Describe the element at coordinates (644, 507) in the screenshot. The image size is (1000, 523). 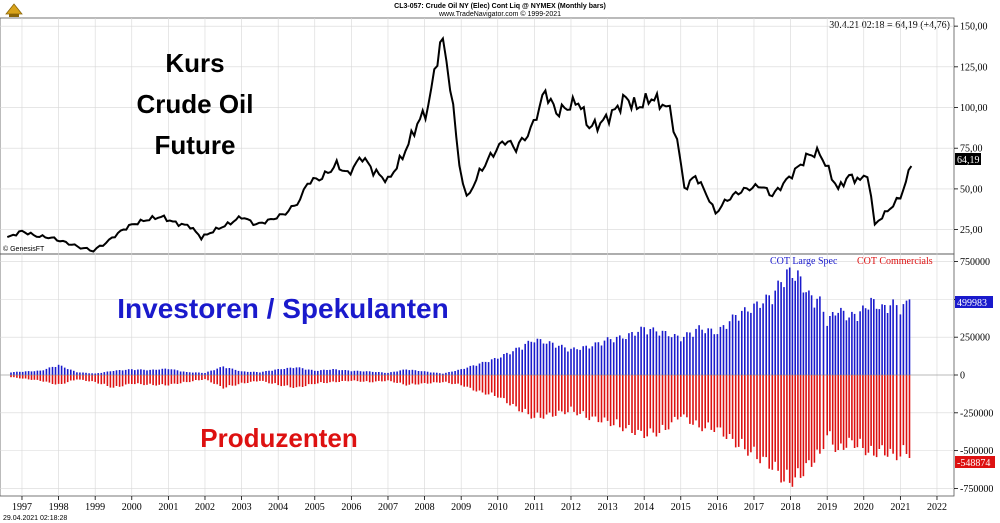
I see `x-tick-label: 2014` at that location.